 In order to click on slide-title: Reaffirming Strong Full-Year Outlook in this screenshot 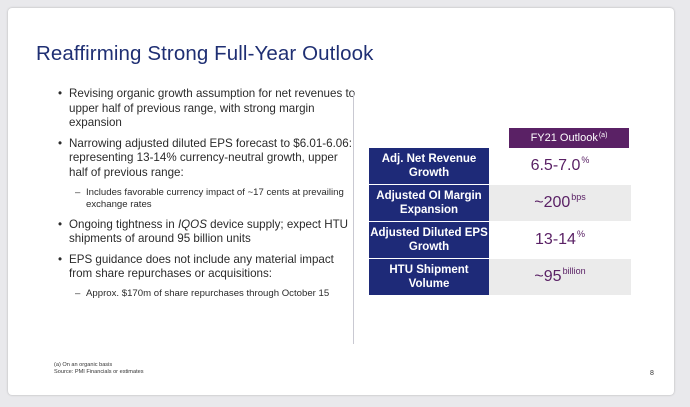, I will do `click(205, 53)`.